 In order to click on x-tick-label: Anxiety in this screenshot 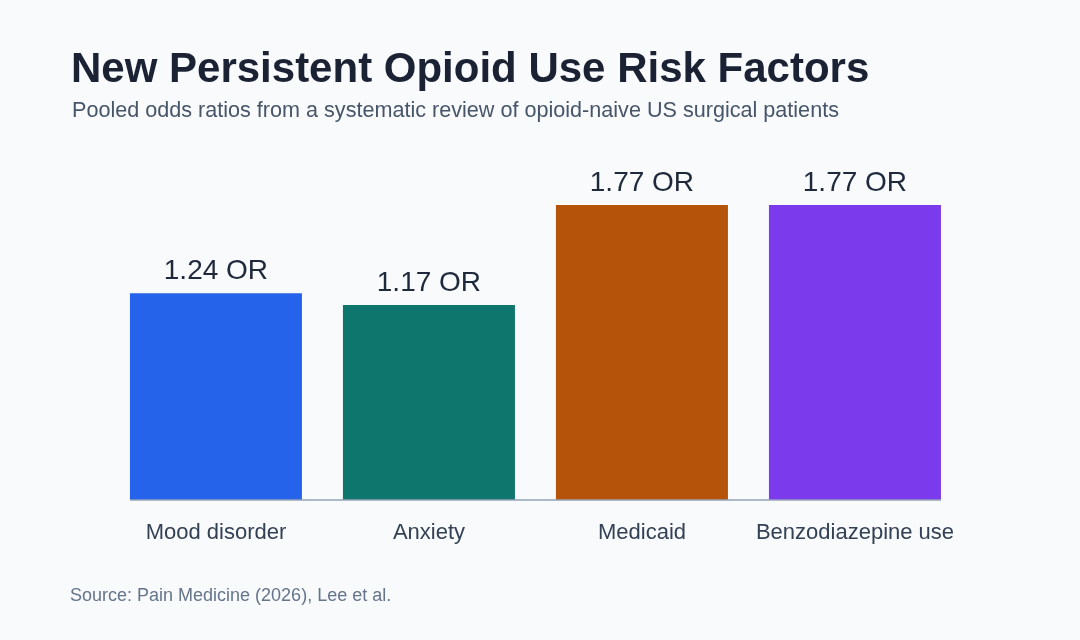, I will do `click(429, 531)`.